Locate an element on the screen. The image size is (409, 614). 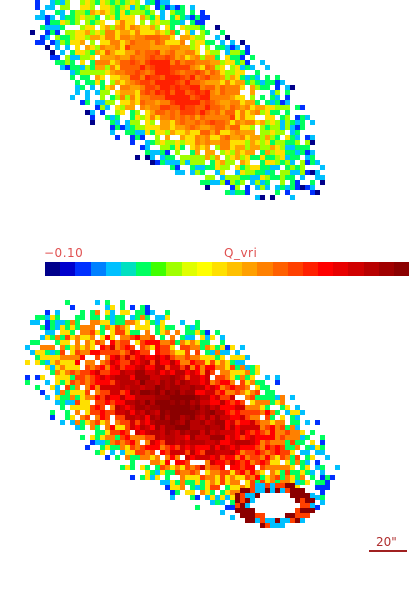
colorbar is located at coordinates (227, 269).